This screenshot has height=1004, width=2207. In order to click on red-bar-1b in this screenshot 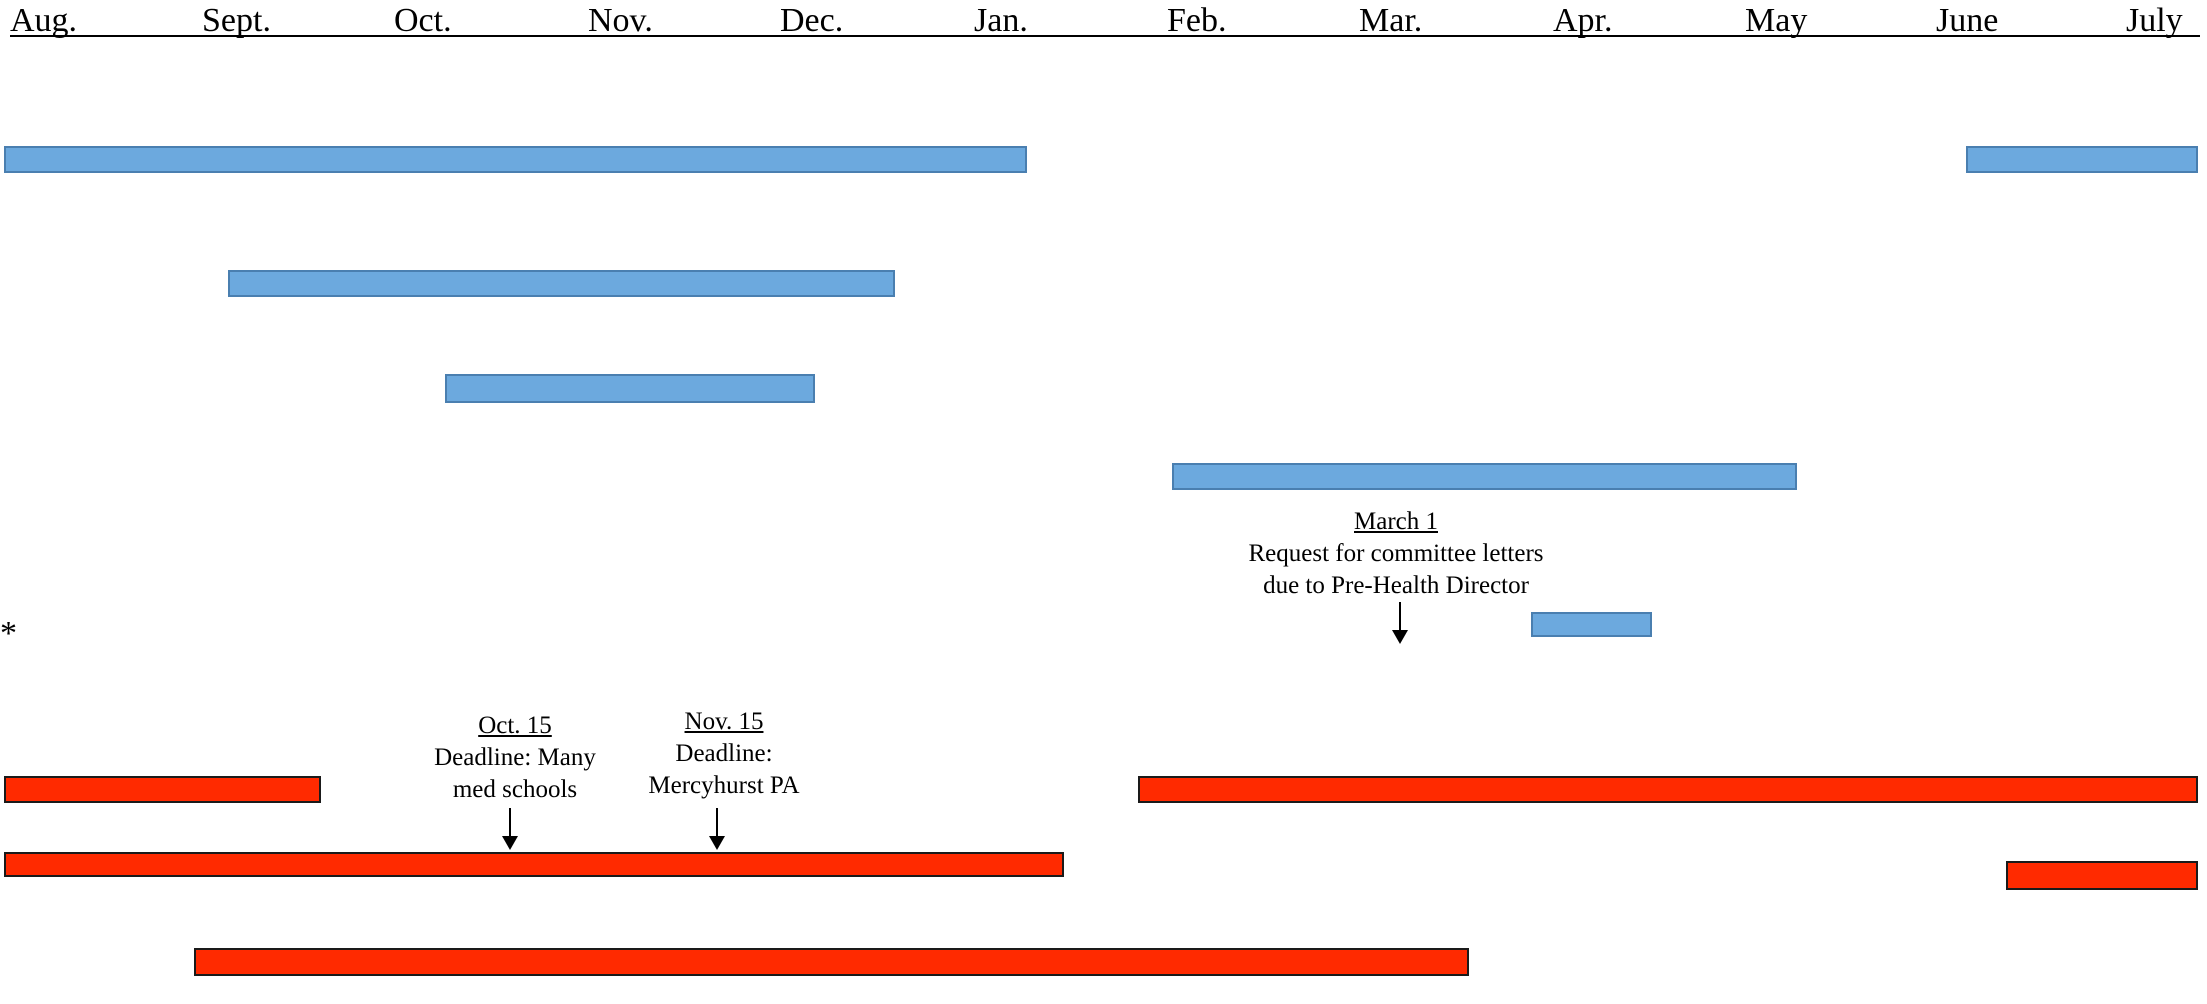, I will do `click(1668, 789)`.